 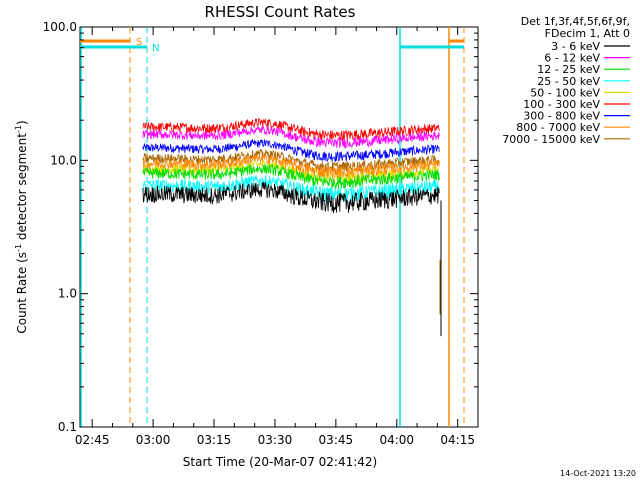 What do you see at coordinates (558, 127) in the screenshot?
I see `legend-entry-label: 800 - 7000 keV` at bounding box center [558, 127].